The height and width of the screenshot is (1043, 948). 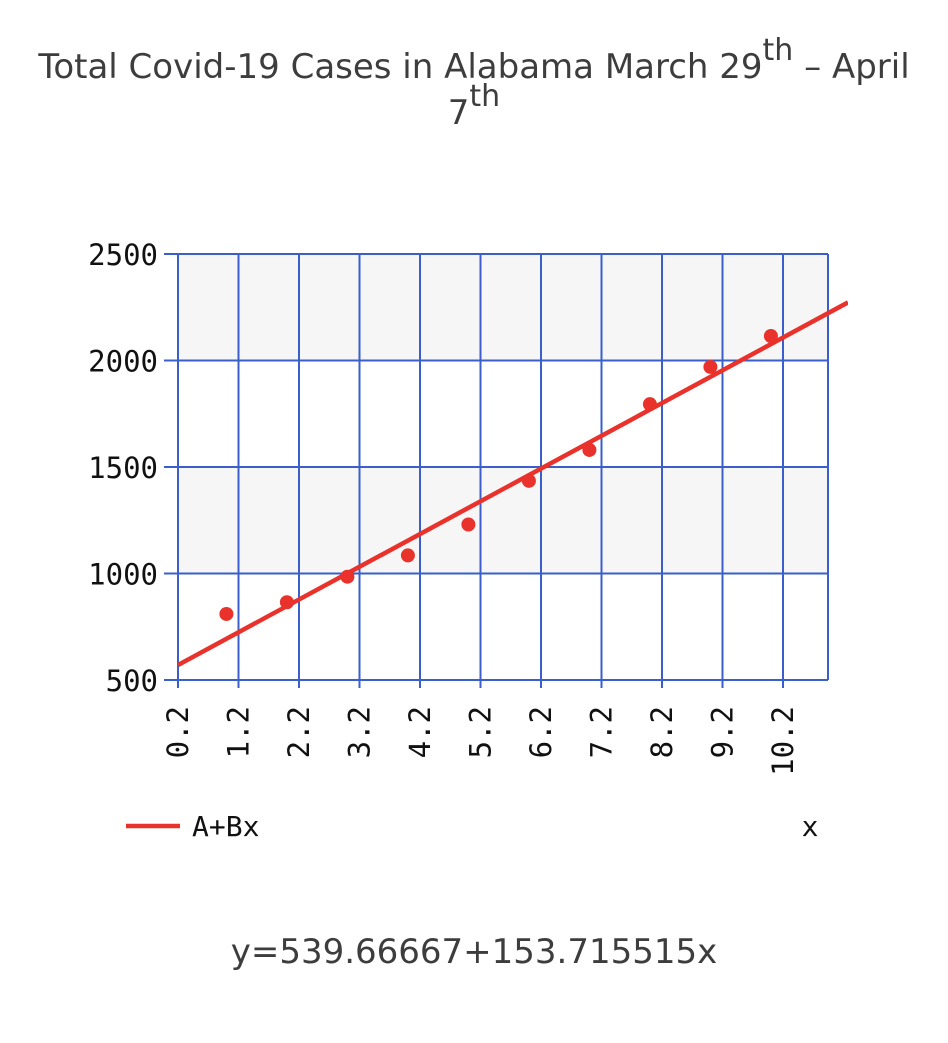 What do you see at coordinates (123, 255) in the screenshot?
I see `y-tick-label: 2500` at bounding box center [123, 255].